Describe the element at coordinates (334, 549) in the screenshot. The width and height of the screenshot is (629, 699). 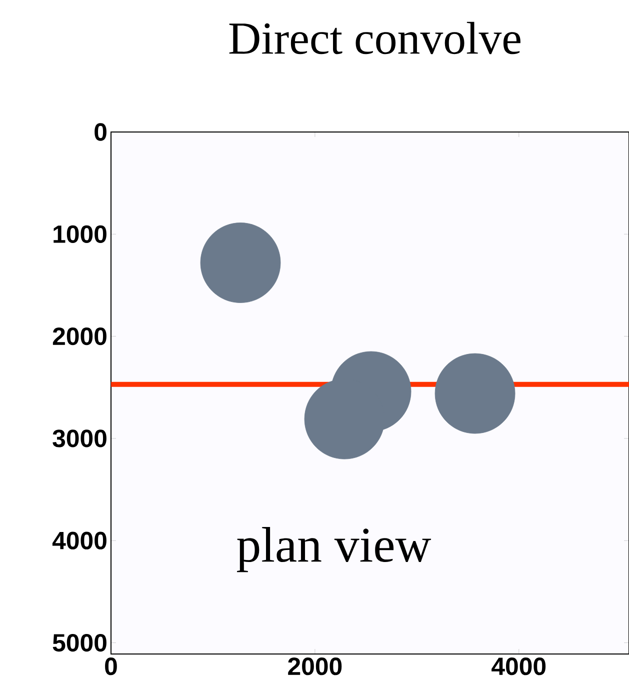
I see `annotation: plan view` at that location.